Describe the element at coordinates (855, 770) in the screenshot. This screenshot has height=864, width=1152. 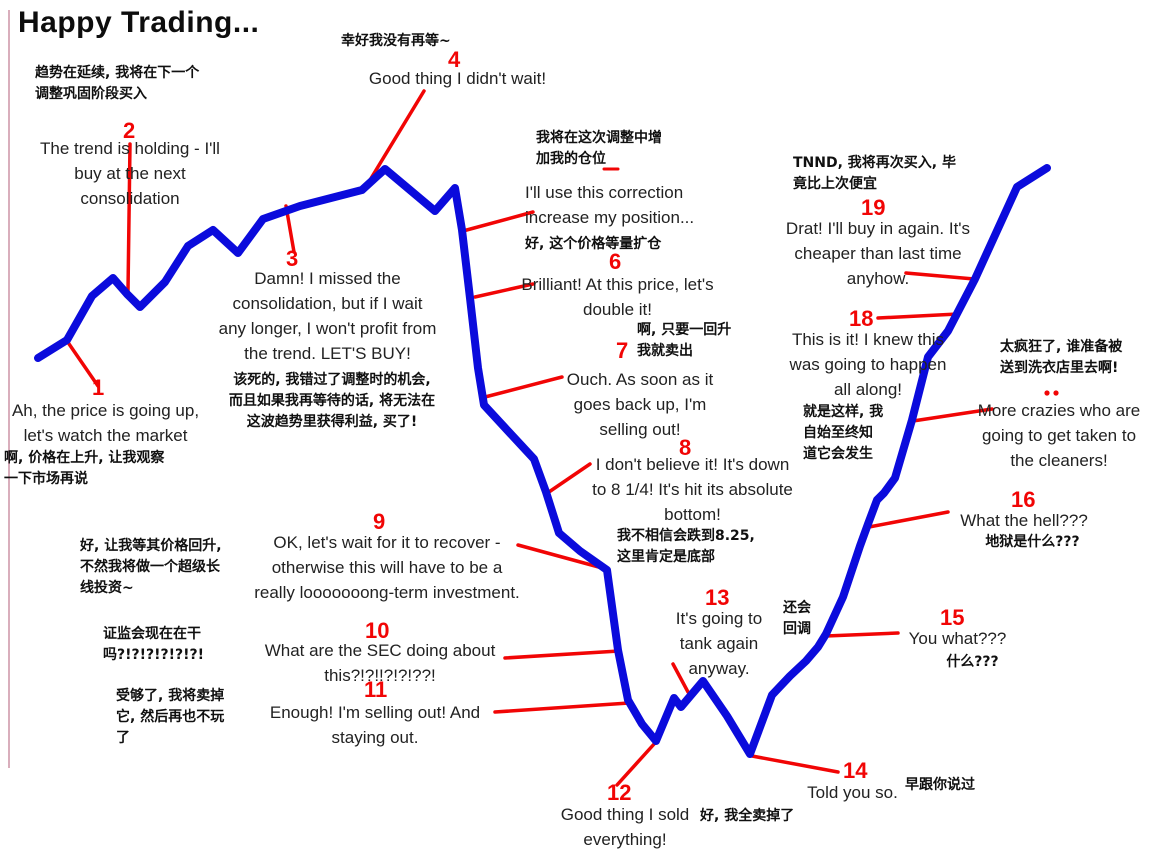
I see `callout-number-14: 14` at that location.